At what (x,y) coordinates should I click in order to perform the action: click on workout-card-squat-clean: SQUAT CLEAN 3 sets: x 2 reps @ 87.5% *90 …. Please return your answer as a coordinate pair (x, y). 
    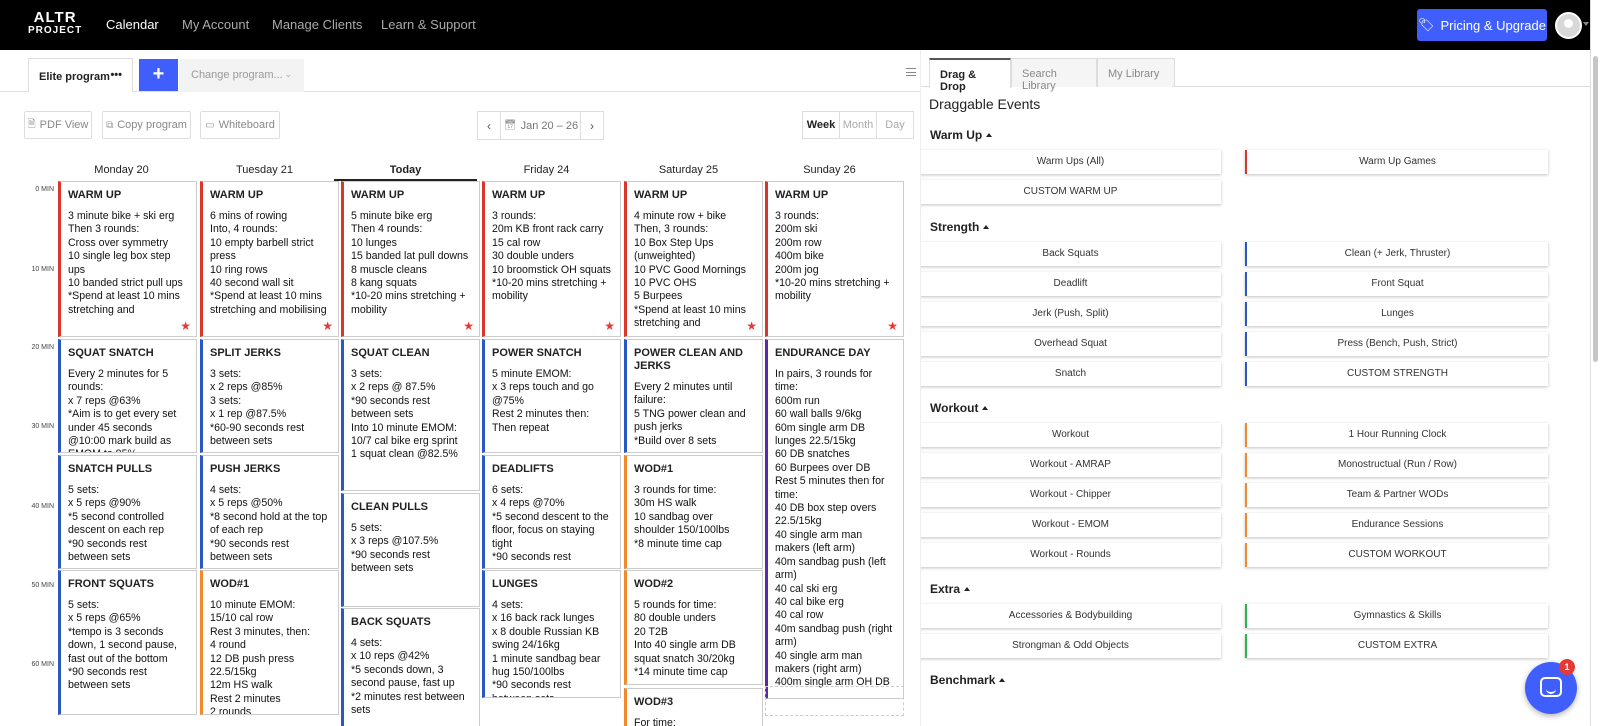
    Looking at the image, I should click on (410, 415).